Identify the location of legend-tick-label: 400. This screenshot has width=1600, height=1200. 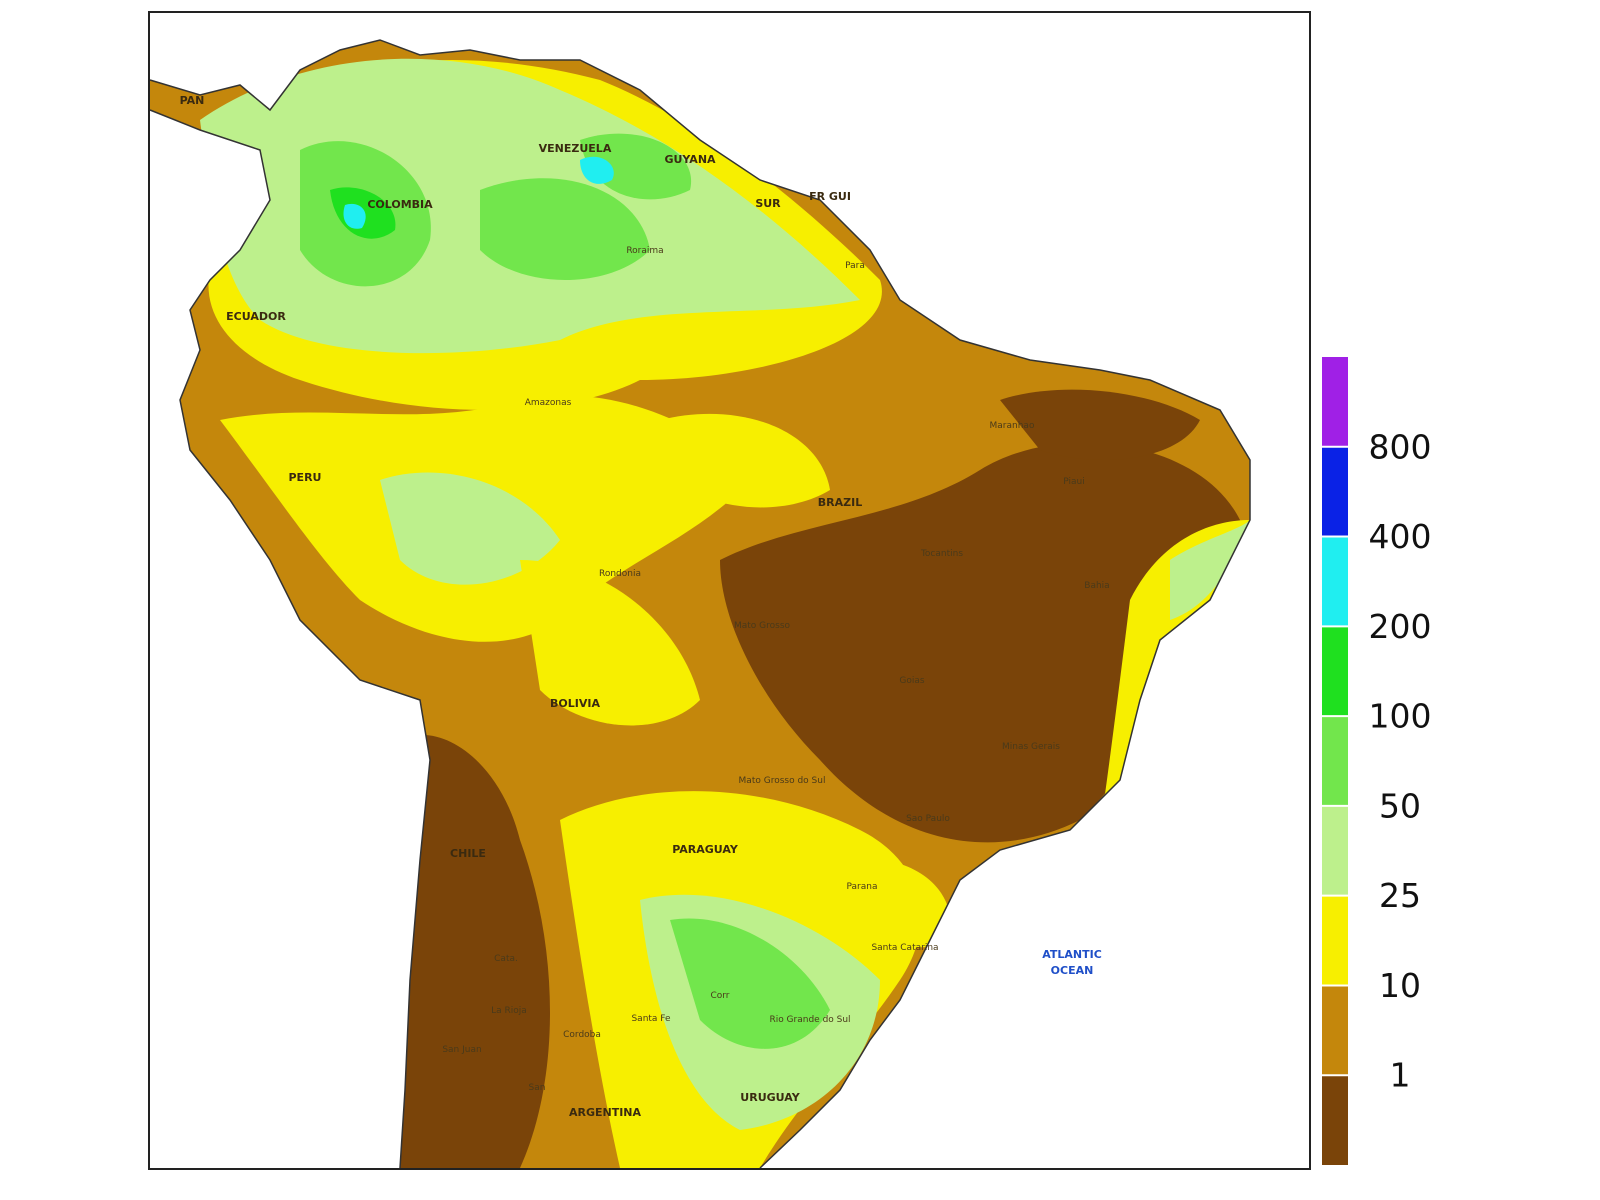
(1400, 536).